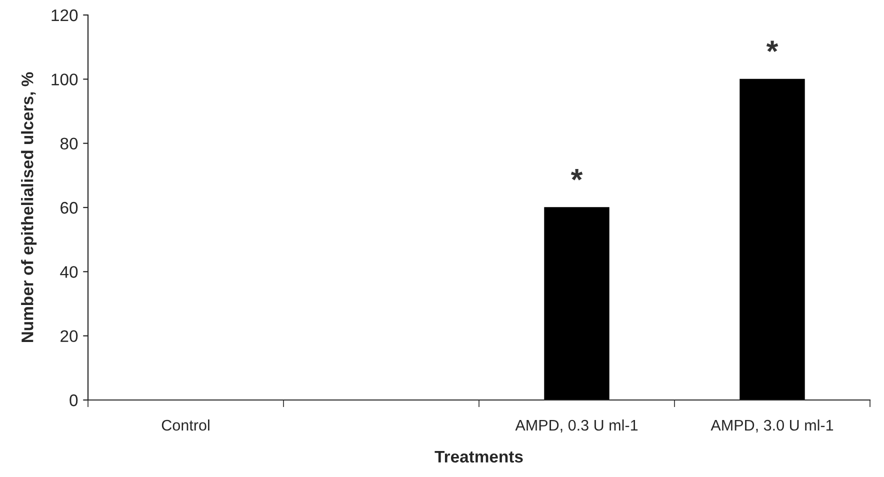  Describe the element at coordinates (65, 15) in the screenshot. I see `y-tick-label: 120` at that location.